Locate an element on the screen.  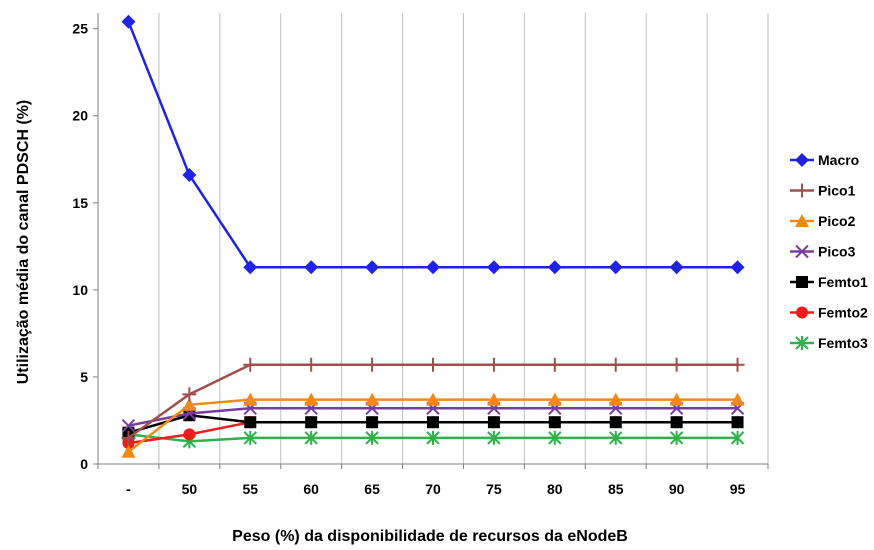
legend-label: Femto3 is located at coordinates (843, 343).